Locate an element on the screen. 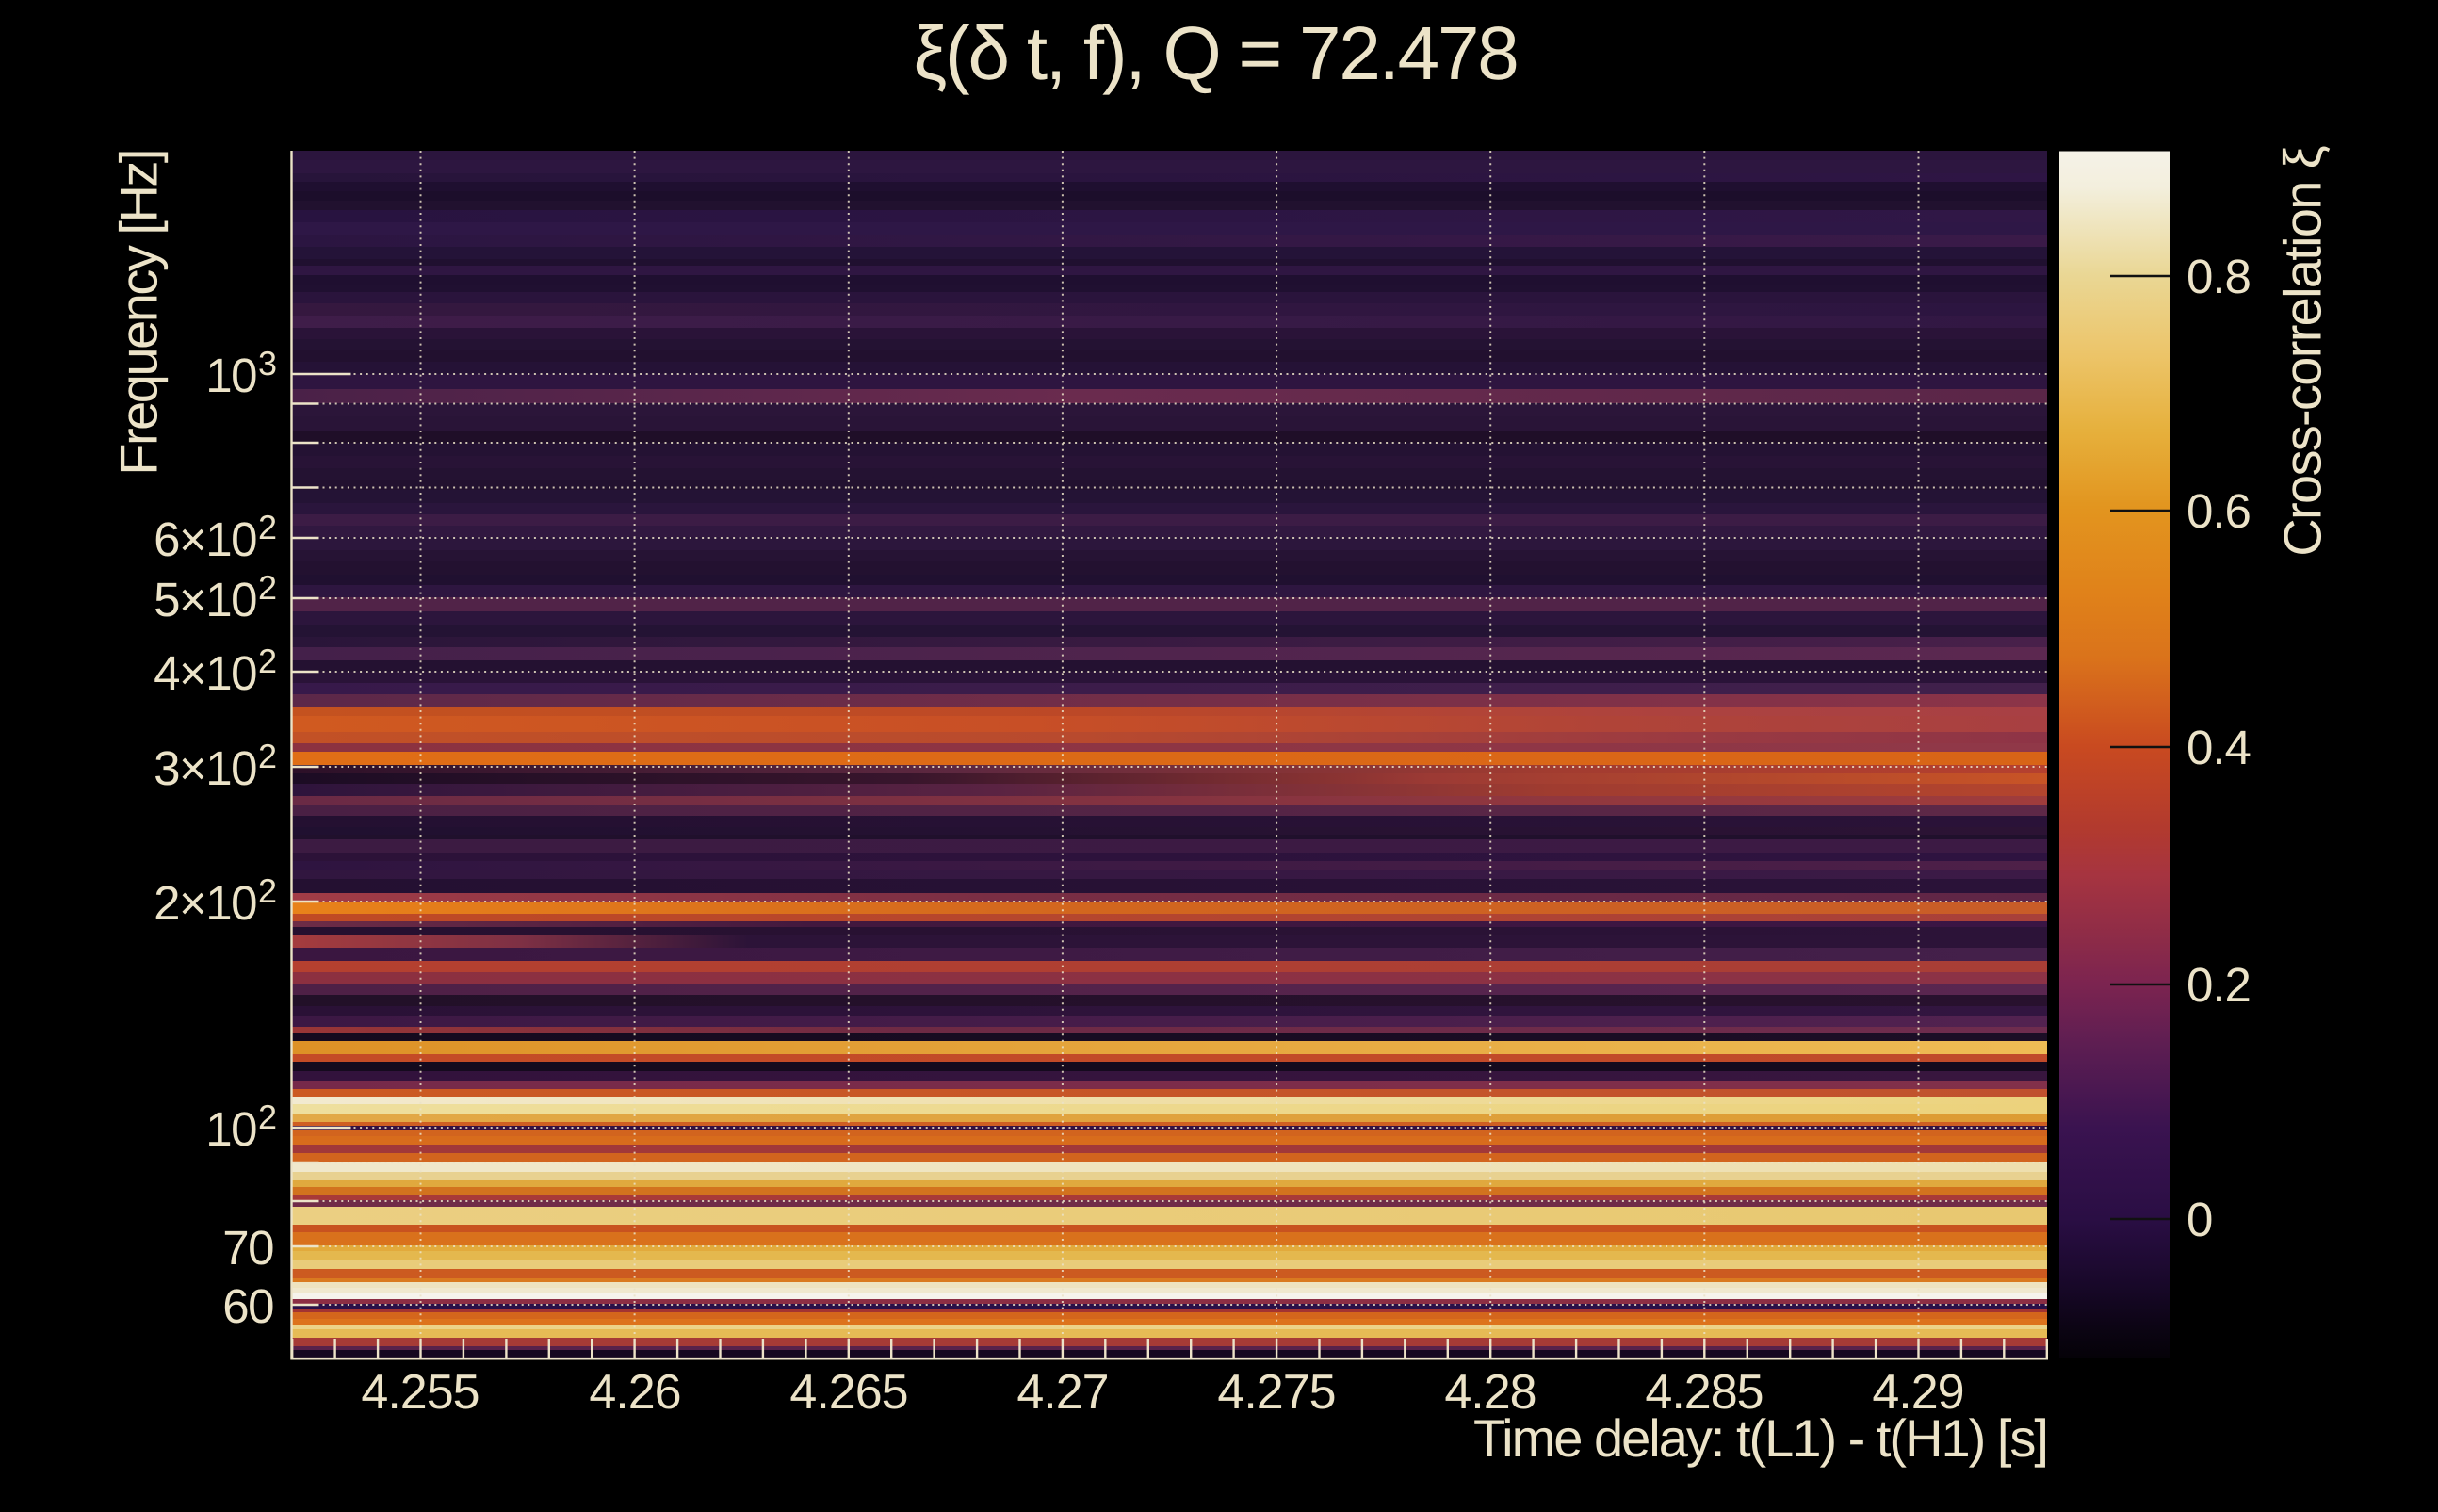 The width and height of the screenshot is (2438, 1512). svg-text: 0.2 is located at coordinates (2218, 985).